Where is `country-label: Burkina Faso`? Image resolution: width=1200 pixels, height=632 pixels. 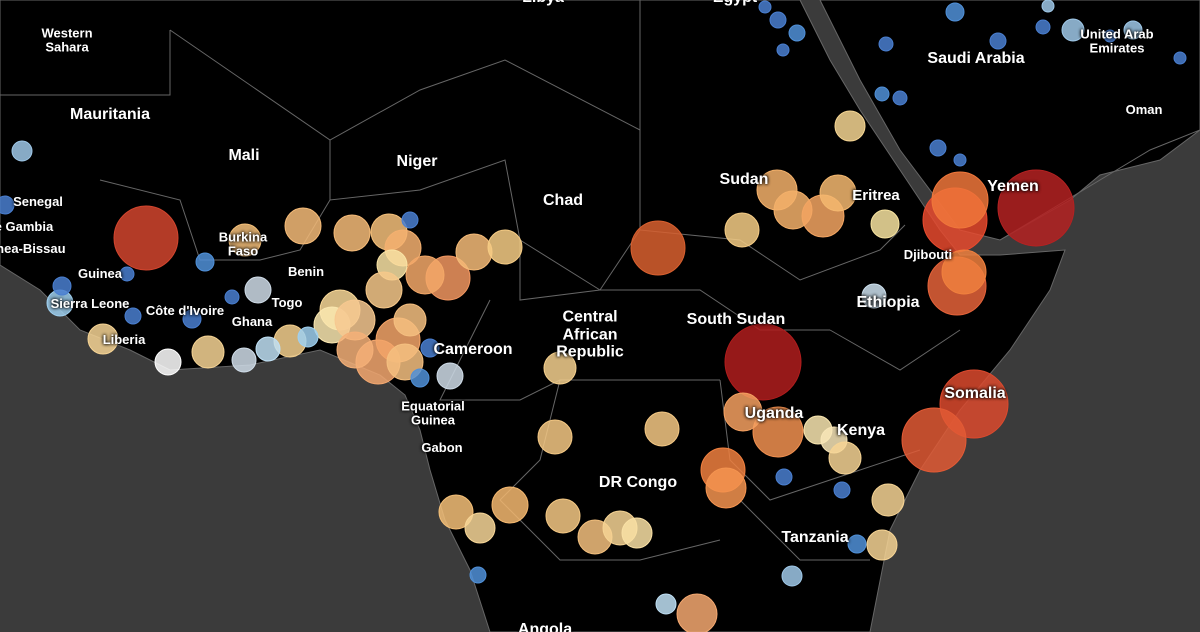 country-label: Burkina Faso is located at coordinates (243, 244).